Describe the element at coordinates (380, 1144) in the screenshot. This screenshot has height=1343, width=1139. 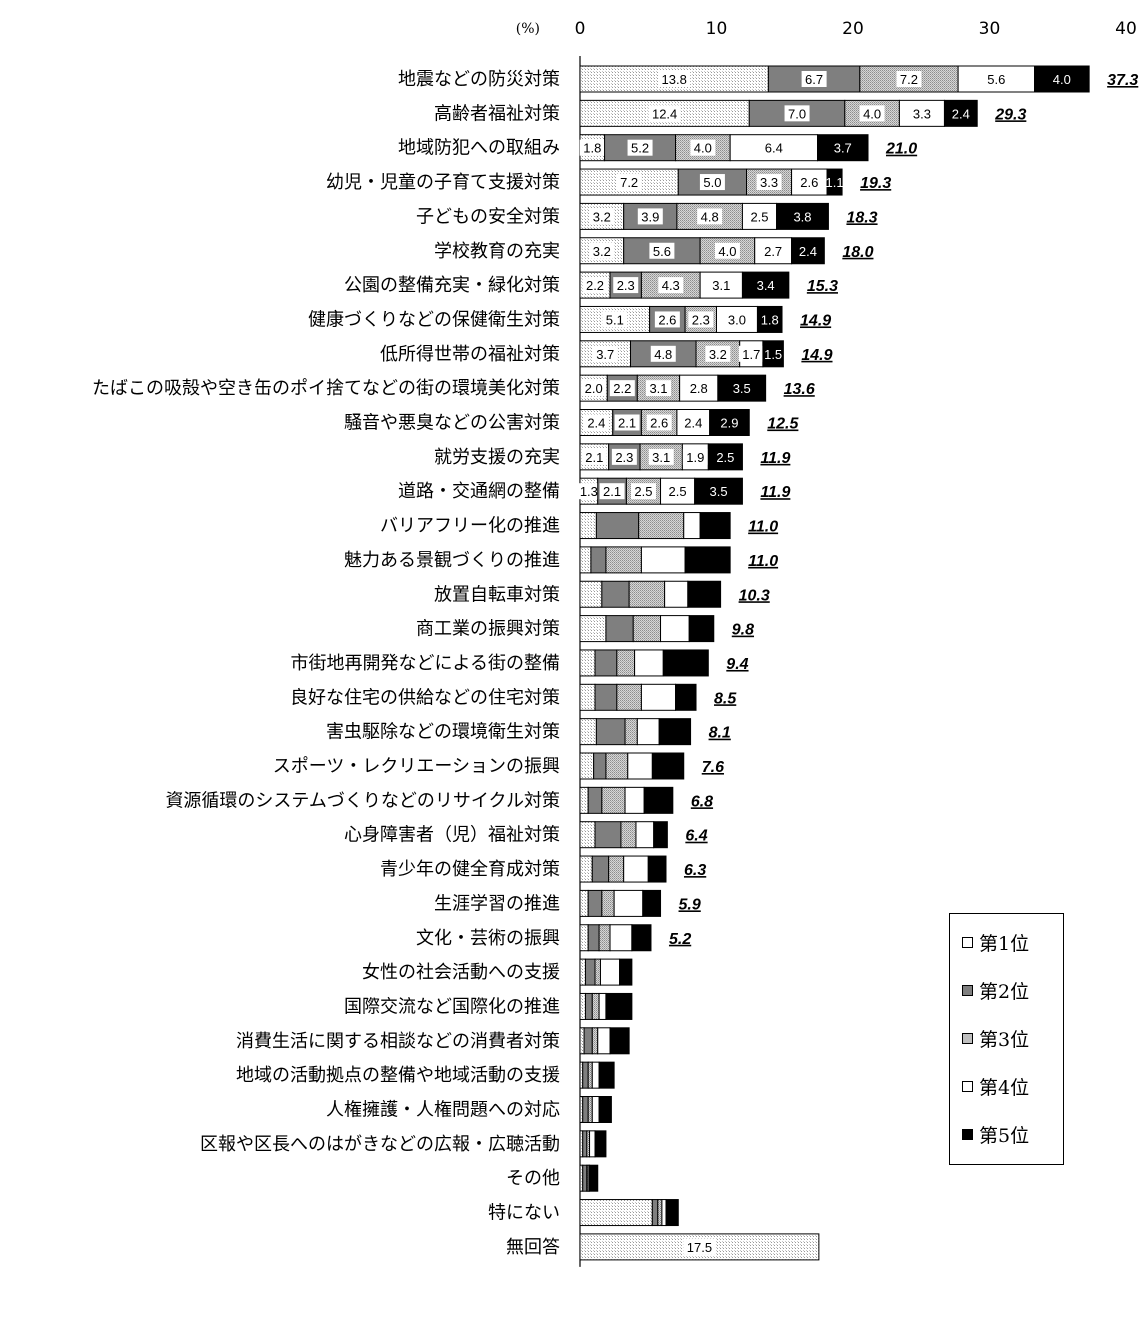
I see `category-label: 区報や区長へのはがきなどの広報・広聴活動` at that location.